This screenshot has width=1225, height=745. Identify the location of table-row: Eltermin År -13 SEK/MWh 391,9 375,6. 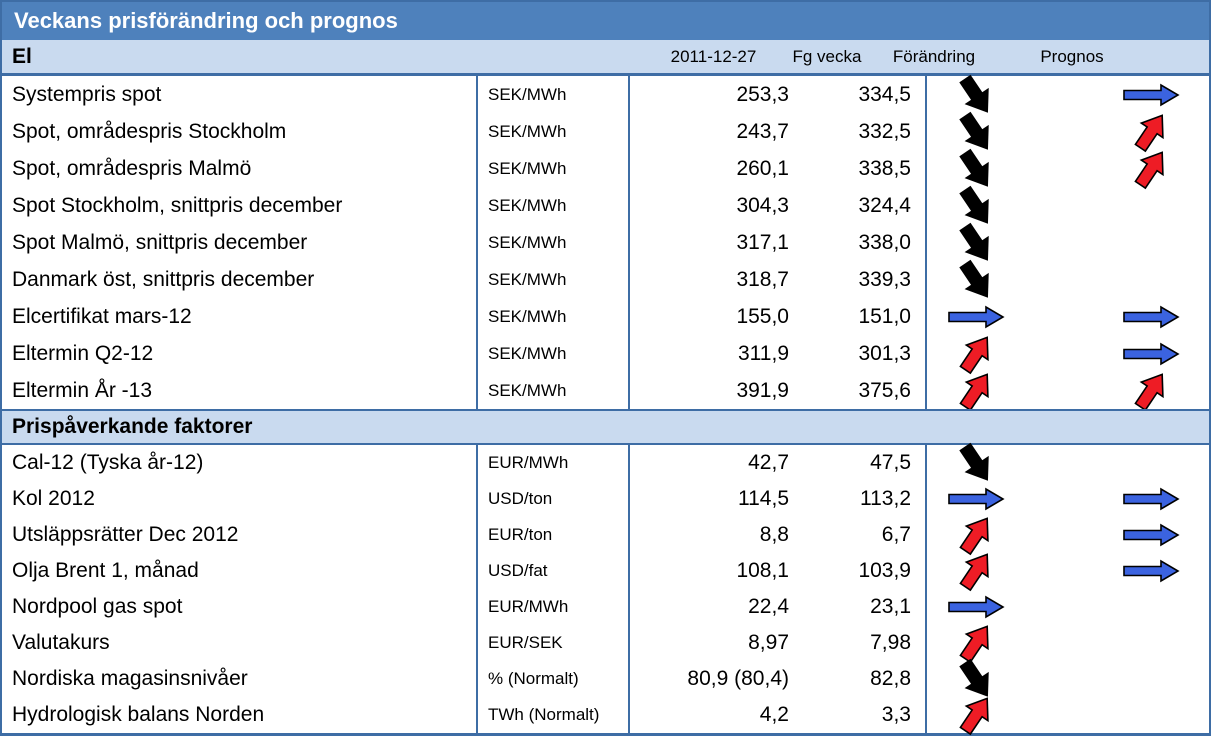
(605, 391).